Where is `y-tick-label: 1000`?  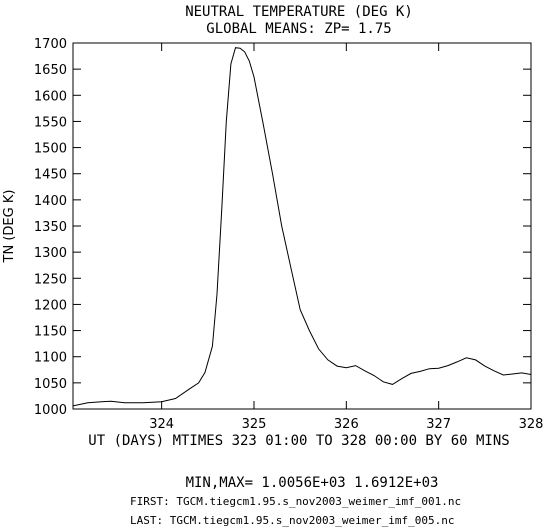
y-tick-label: 1000 is located at coordinates (50, 410).